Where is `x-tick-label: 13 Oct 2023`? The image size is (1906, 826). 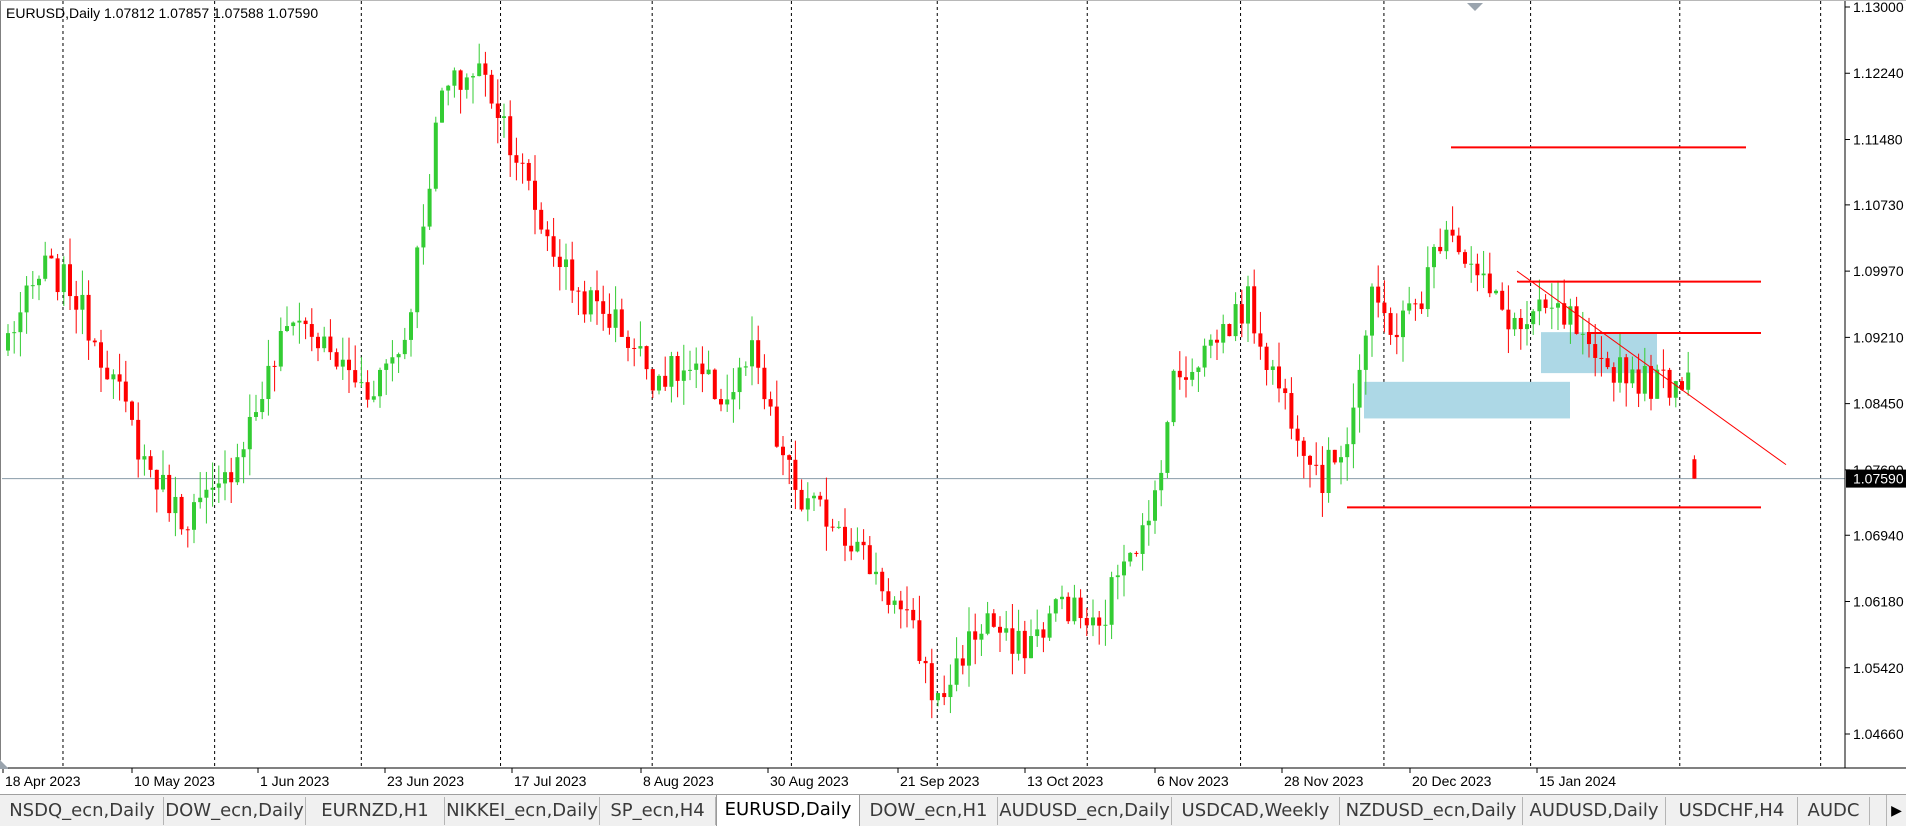
x-tick-label: 13 Oct 2023 is located at coordinates (1065, 781).